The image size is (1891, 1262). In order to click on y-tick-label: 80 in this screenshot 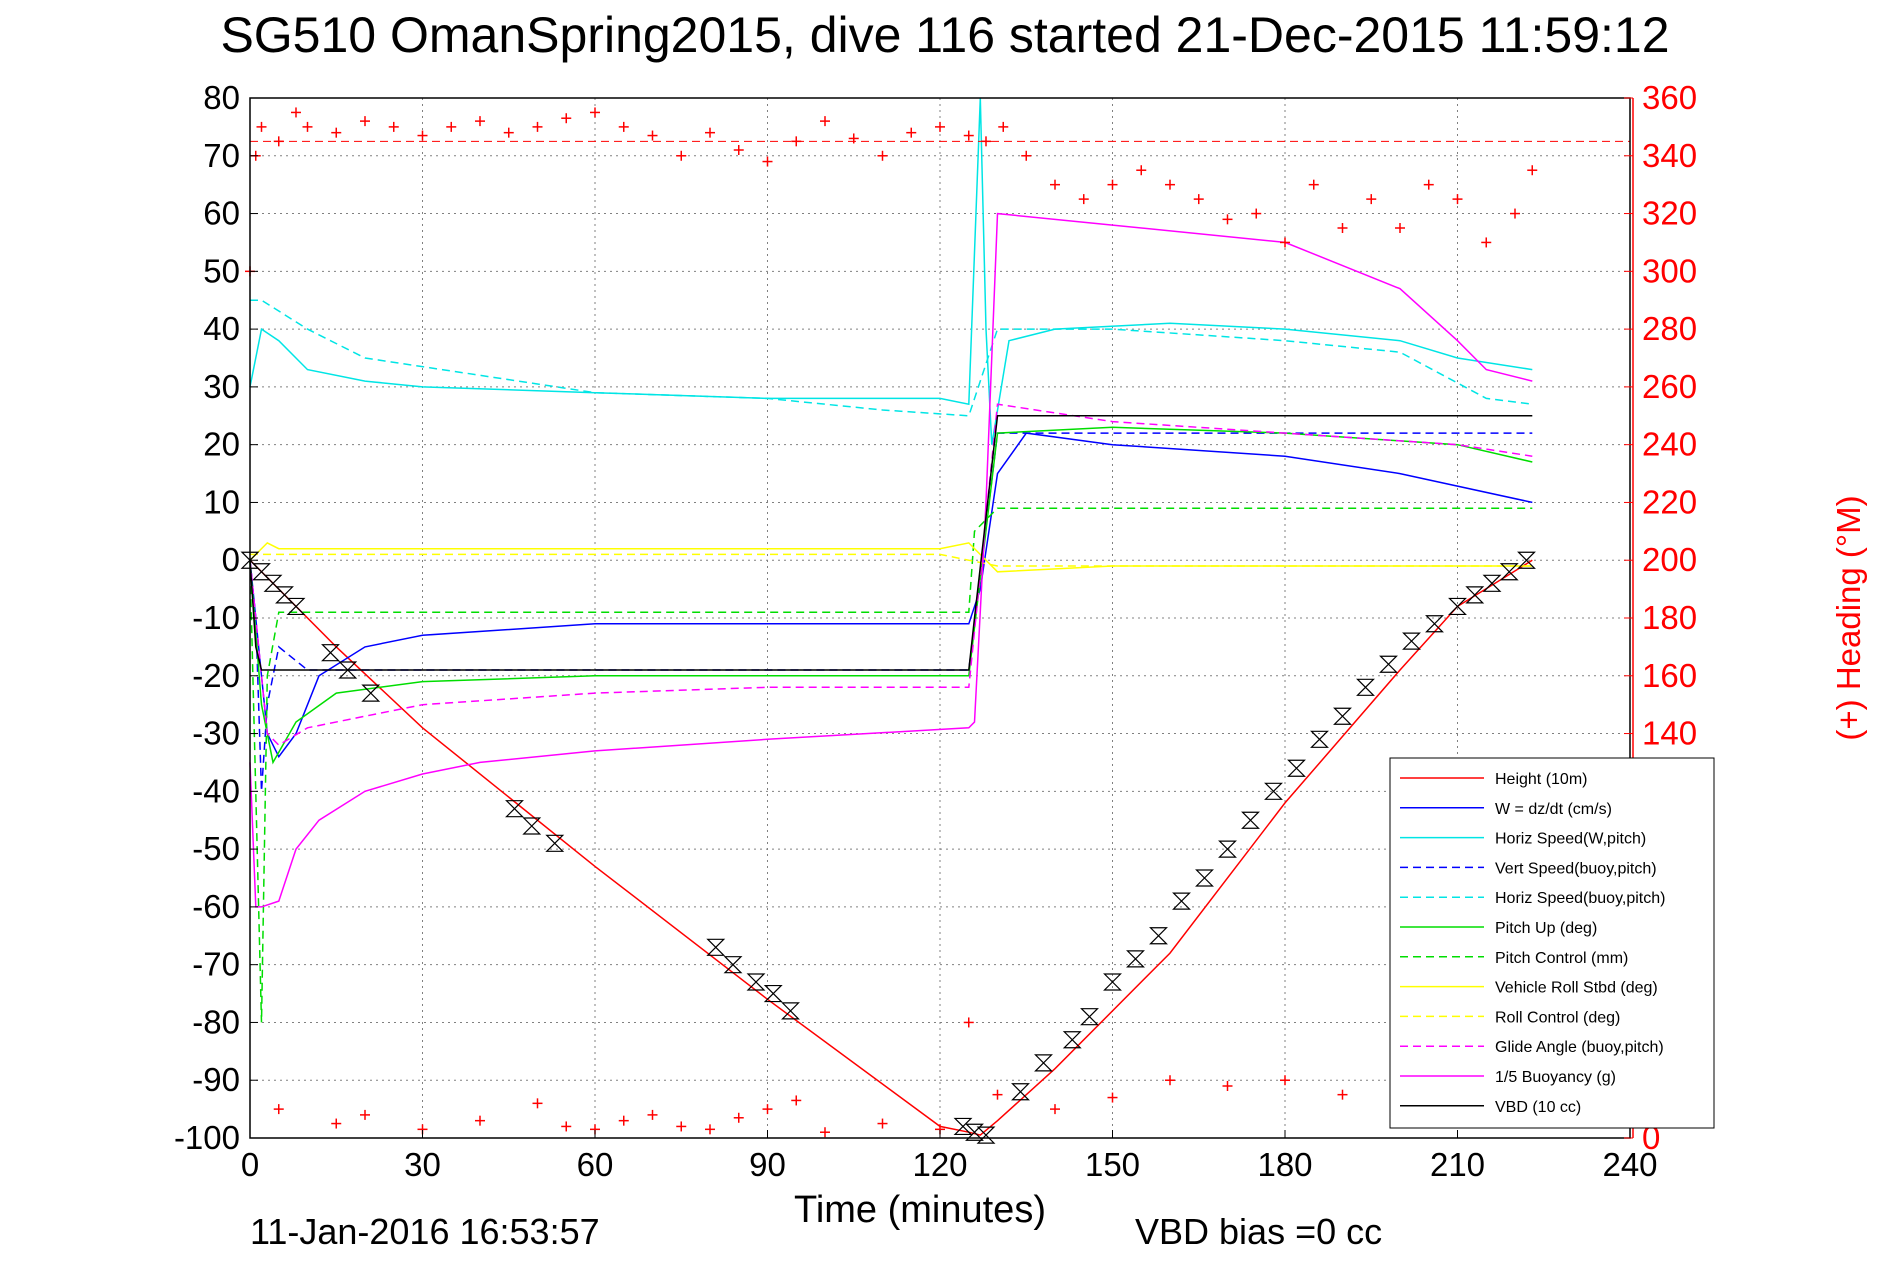, I will do `click(221, 97)`.